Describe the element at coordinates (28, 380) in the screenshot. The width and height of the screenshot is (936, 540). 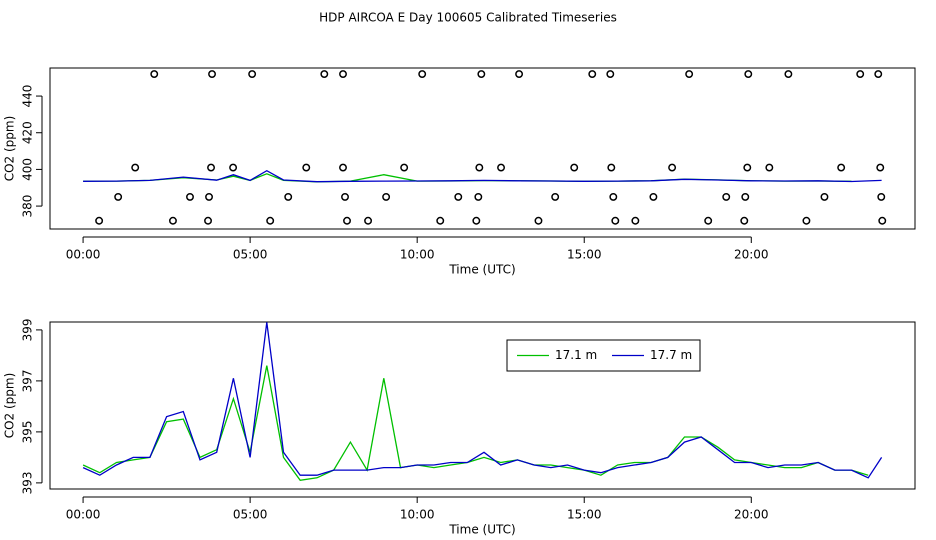
I see `y-tick-label: 397` at that location.